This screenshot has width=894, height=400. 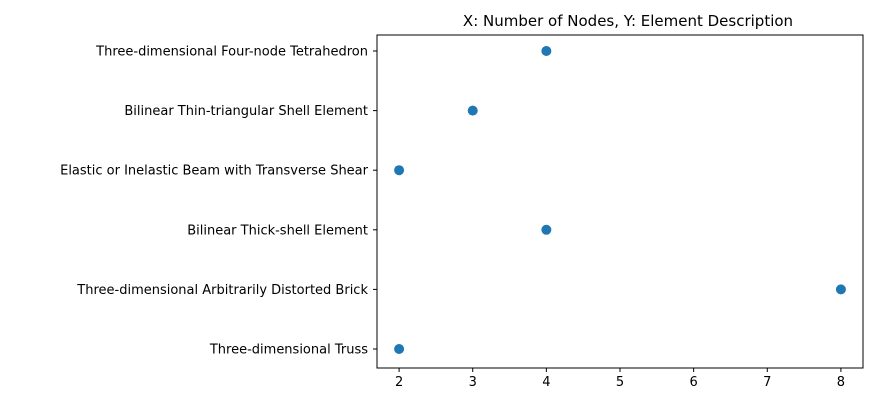 I want to click on x-tick-label: 7, so click(x=767, y=382).